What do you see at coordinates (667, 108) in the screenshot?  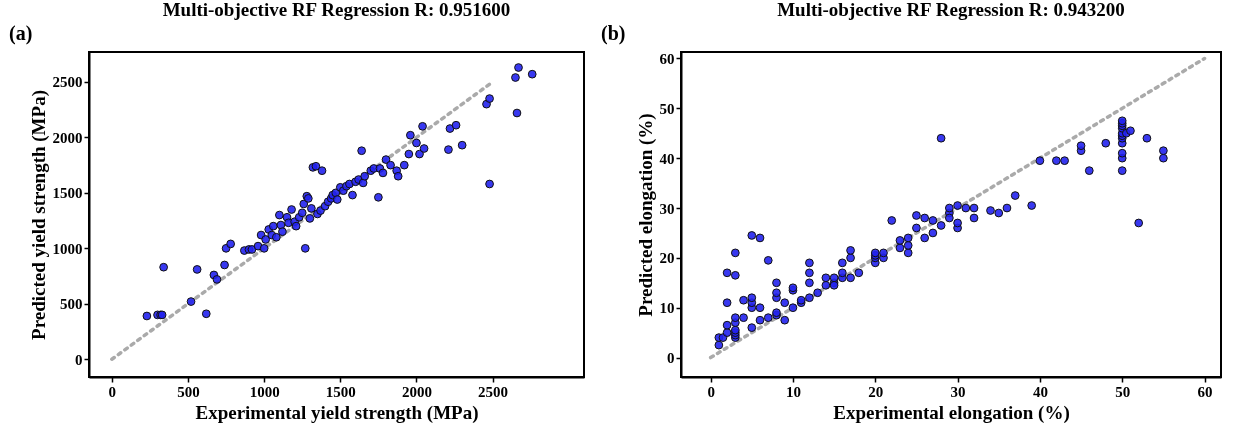 I see `y-tick-label: 50` at bounding box center [667, 108].